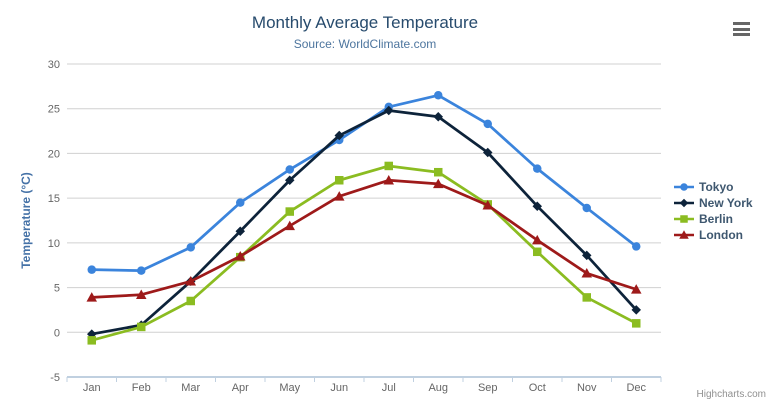 Image resolution: width=769 pixels, height=416 pixels. Describe the element at coordinates (339, 180) in the screenshot. I see `point-berlin-jun` at that location.